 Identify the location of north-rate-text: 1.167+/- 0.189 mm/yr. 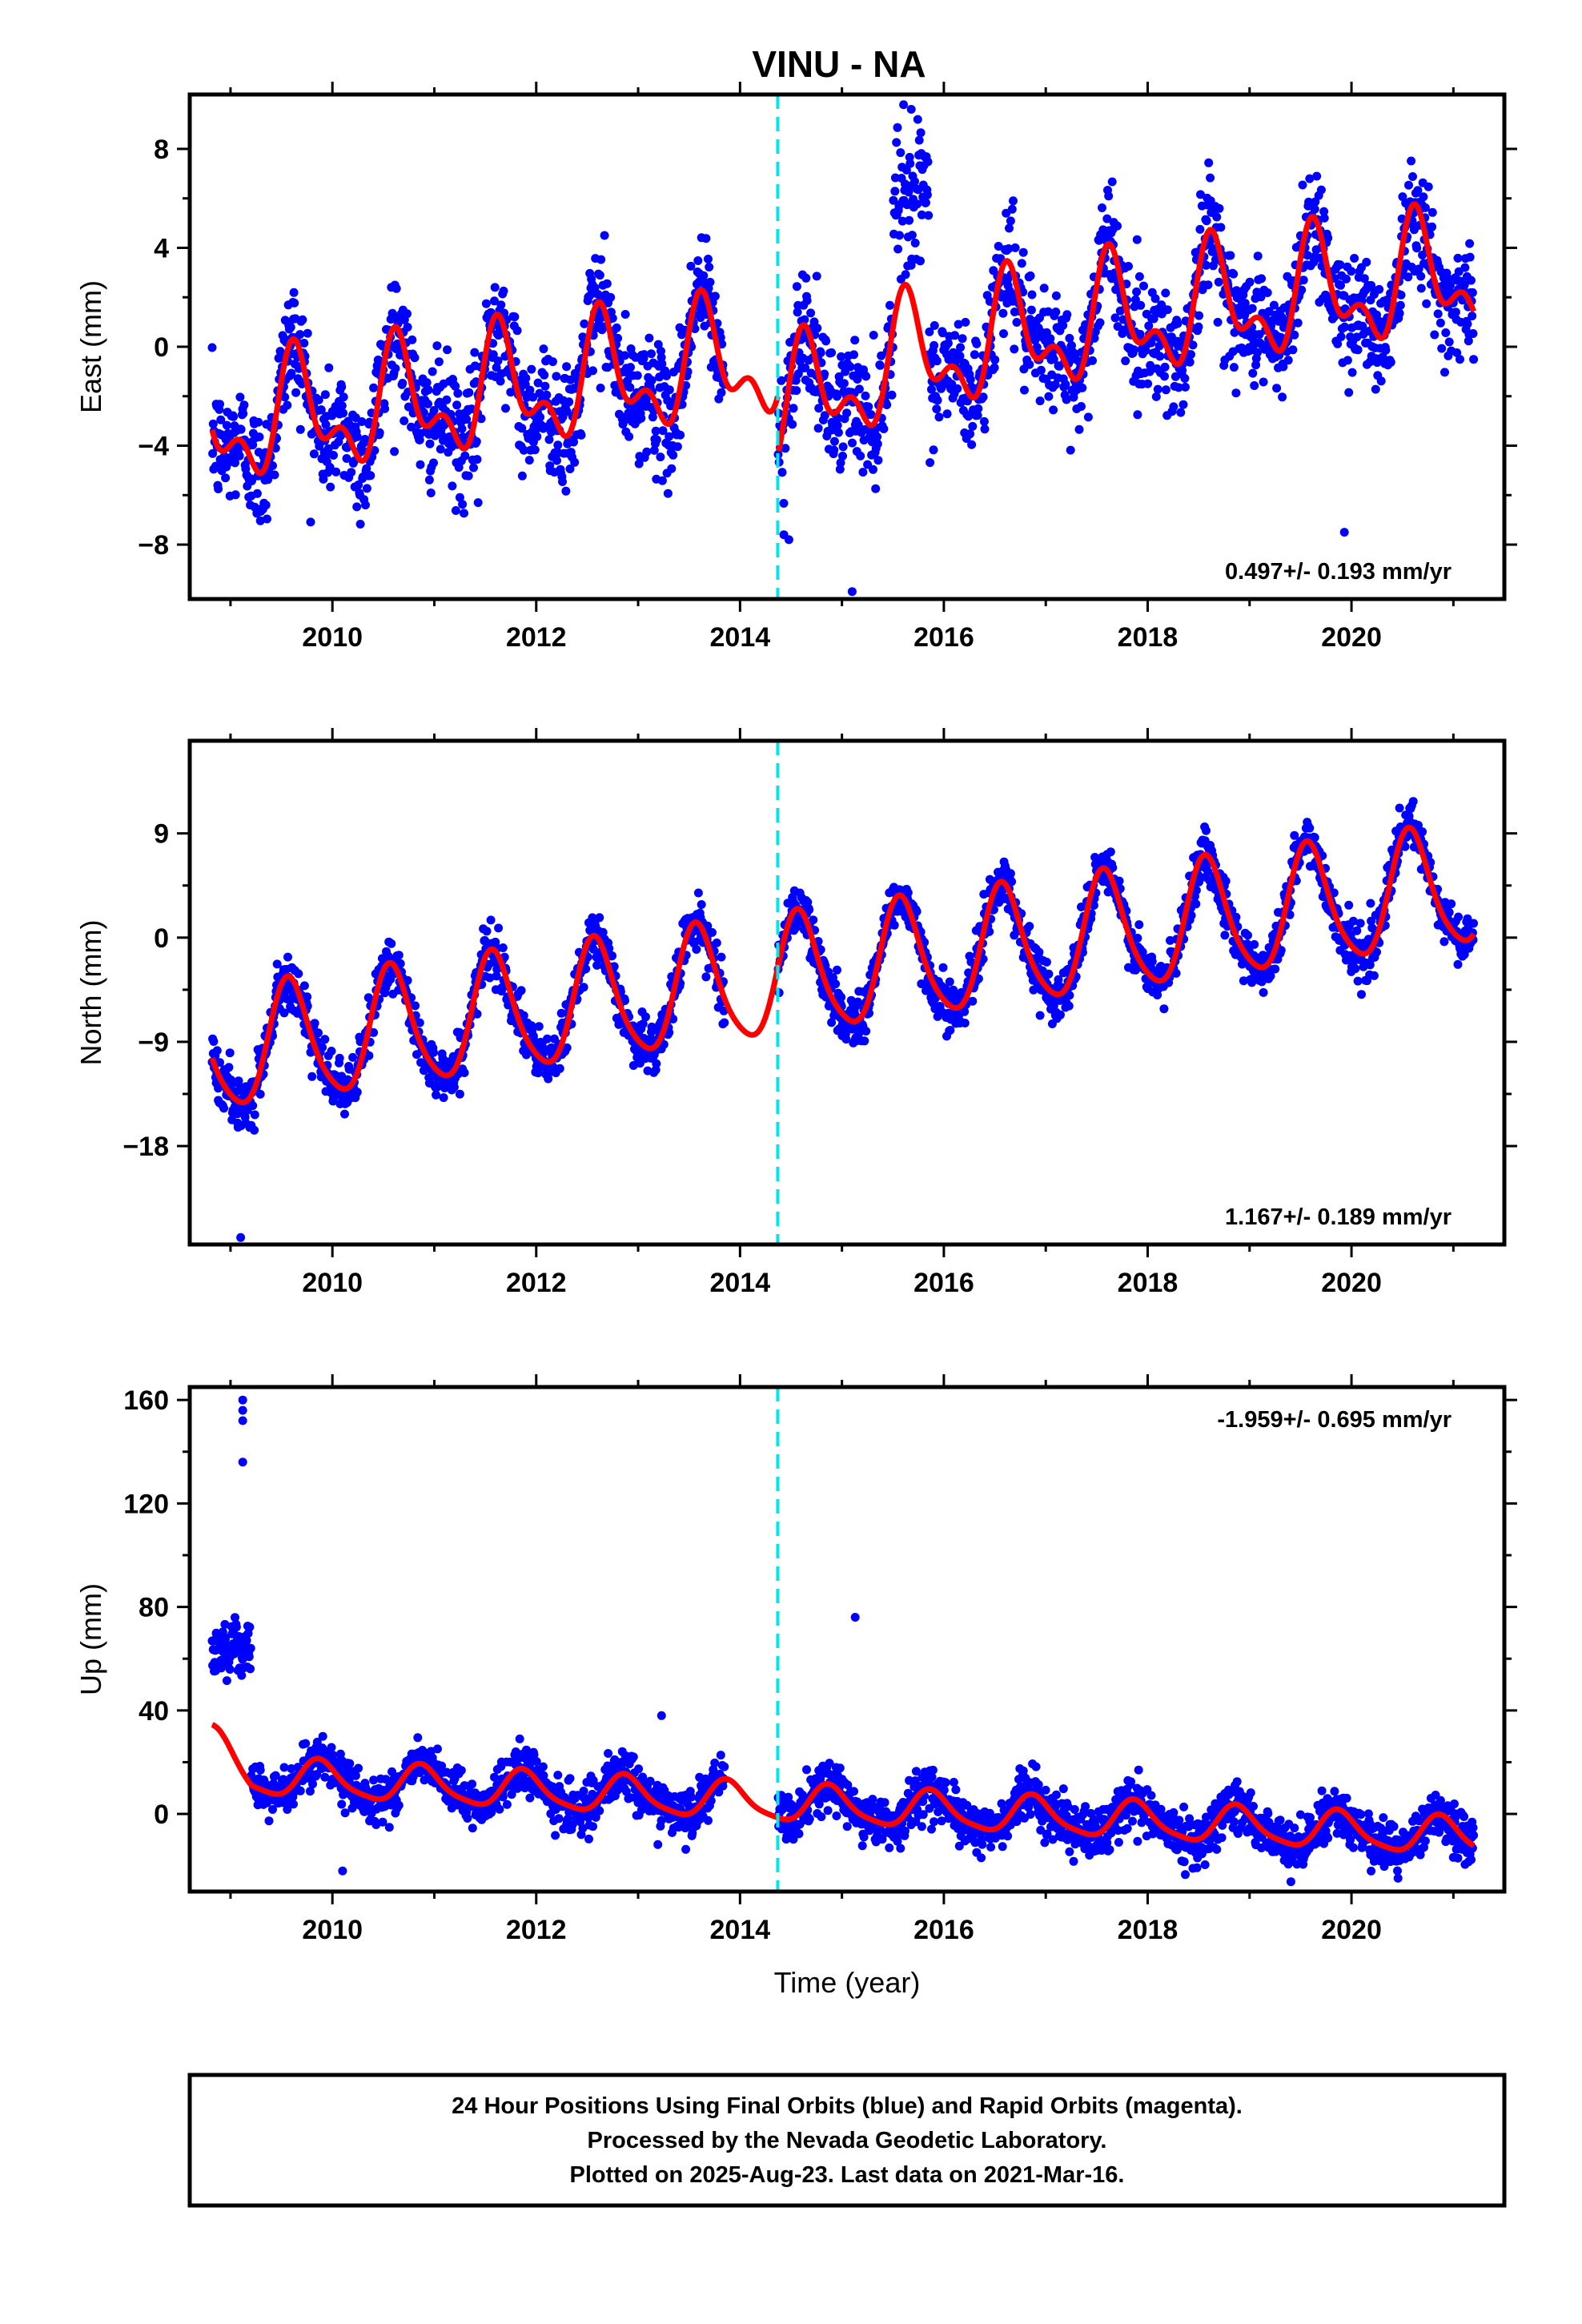
(1338, 1217).